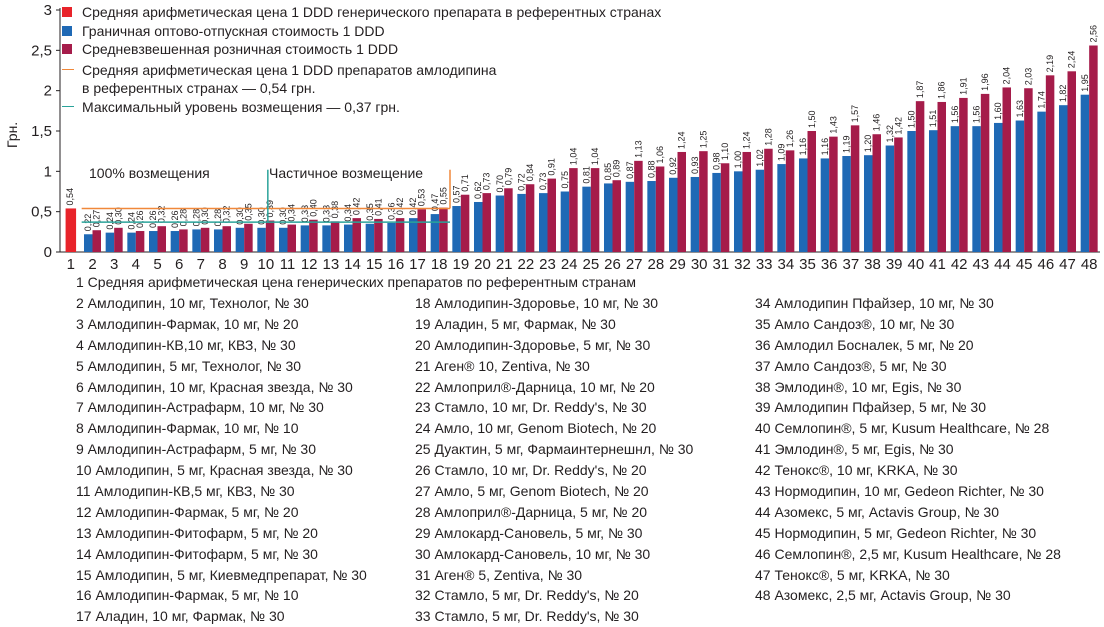  What do you see at coordinates (959, 263) in the screenshot?
I see `x-tick-label: 42` at bounding box center [959, 263].